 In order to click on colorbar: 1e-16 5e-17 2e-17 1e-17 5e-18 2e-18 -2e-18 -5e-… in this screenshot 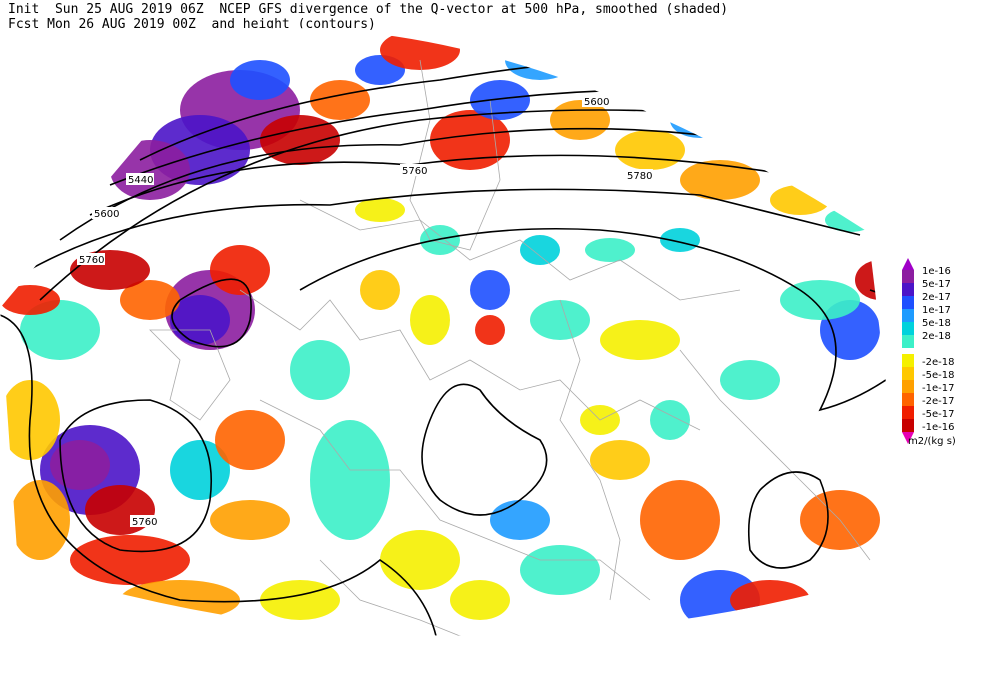, I will do `click(928, 351)`.